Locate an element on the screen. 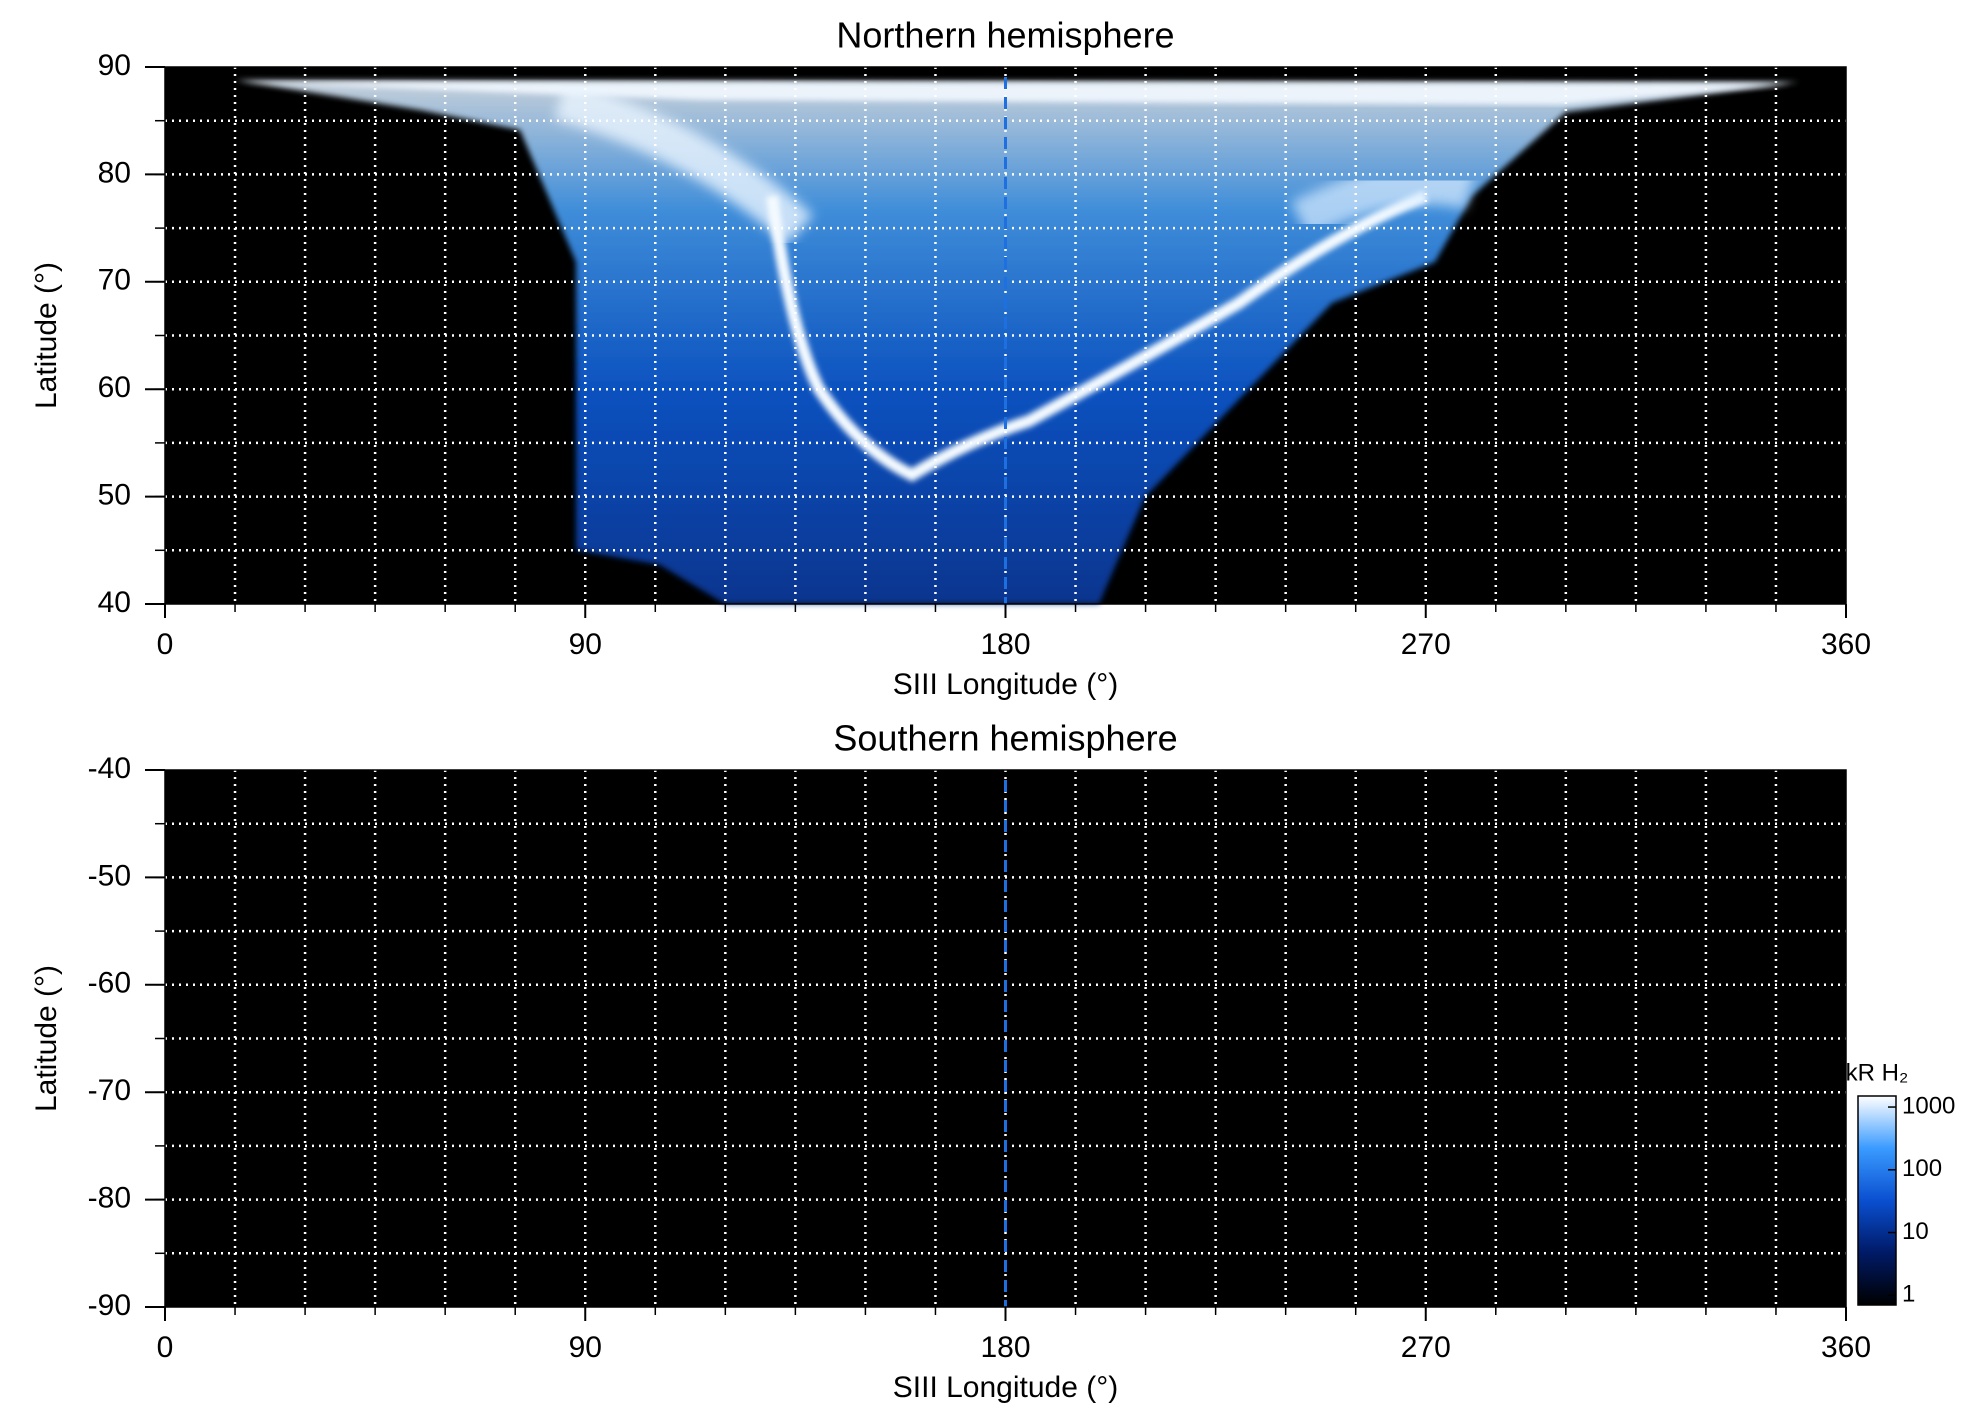 The width and height of the screenshot is (1983, 1423). y-tick-label: -40 is located at coordinates (109, 768).